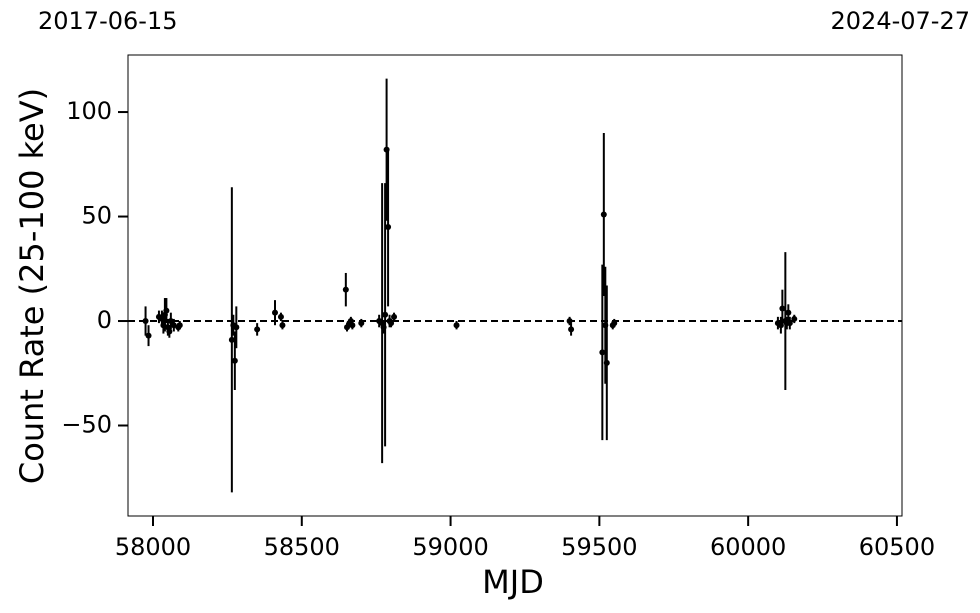 The width and height of the screenshot is (980, 613). I want to click on x-tick-label: 58500, so click(302, 547).